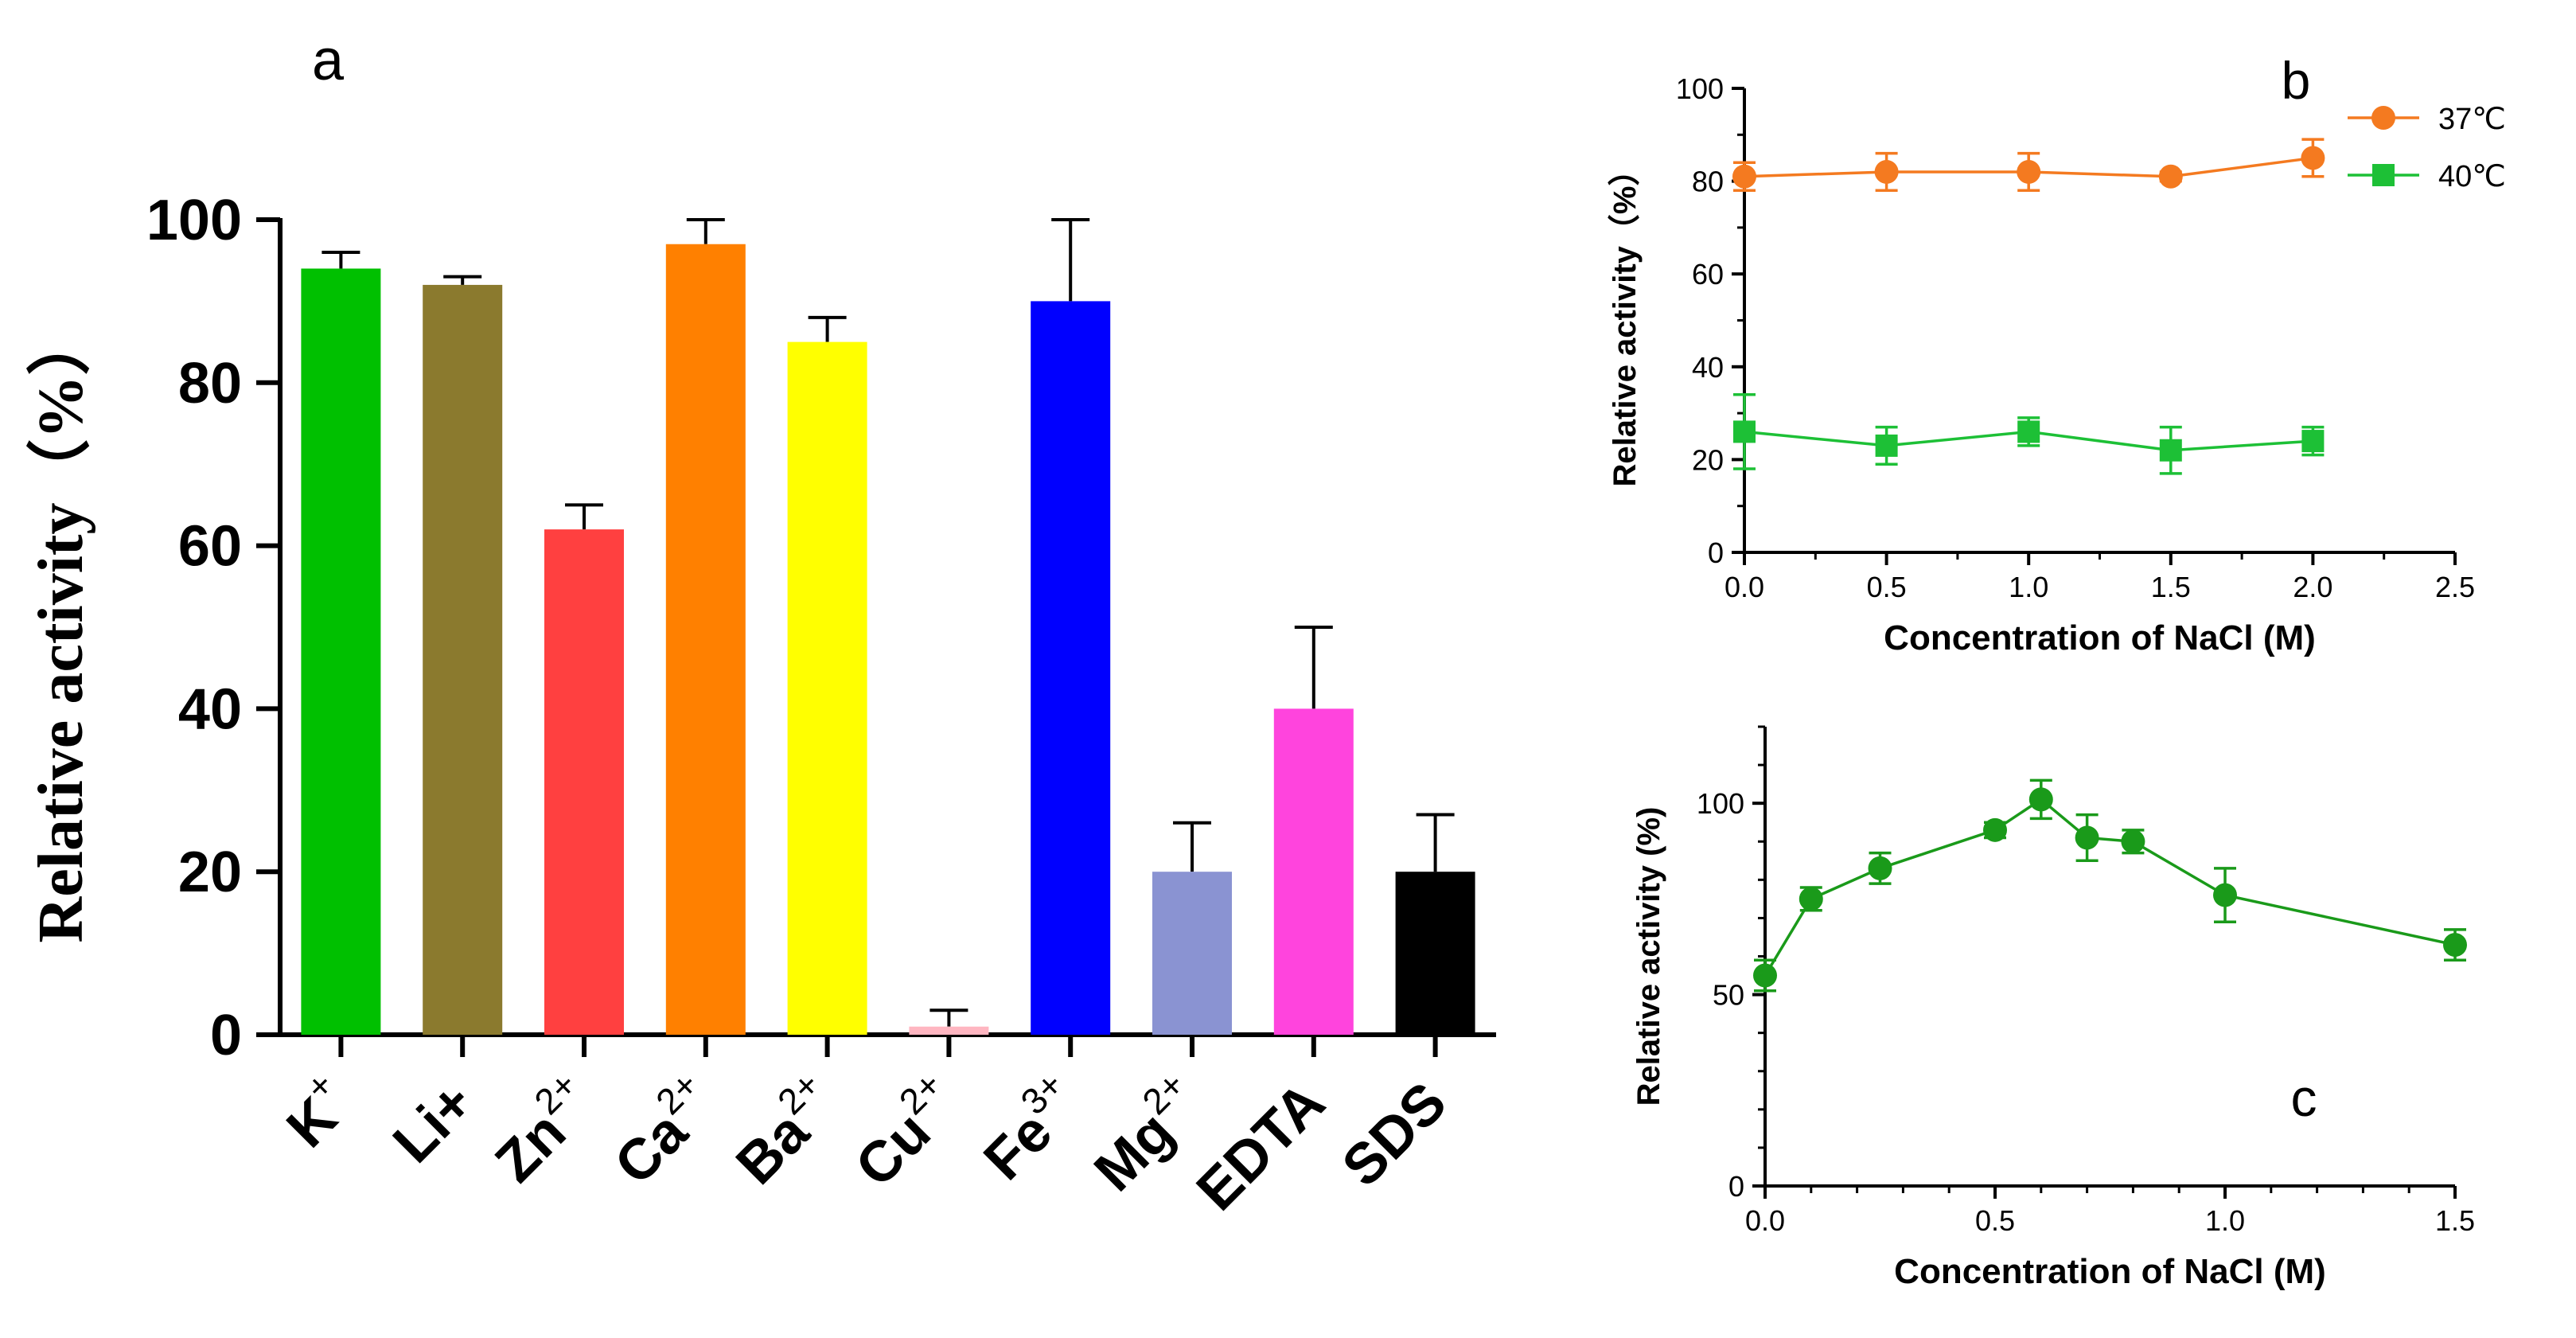 The height and width of the screenshot is (1338, 2576). Describe the element at coordinates (210, 873) in the screenshot. I see `a-y-tick-label: 20` at that location.